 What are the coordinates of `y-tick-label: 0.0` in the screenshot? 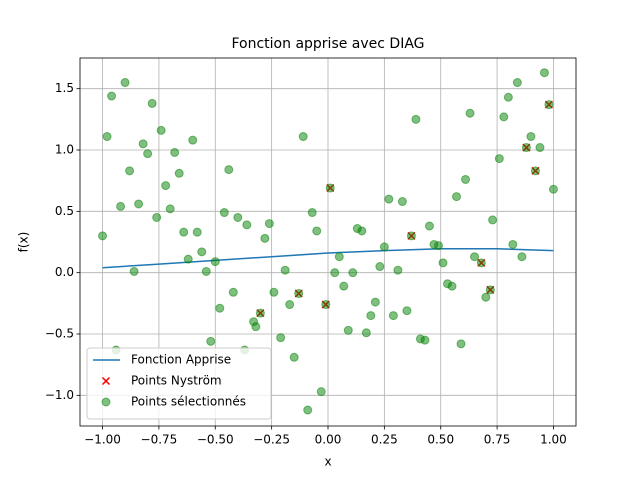 It's located at (64, 272).